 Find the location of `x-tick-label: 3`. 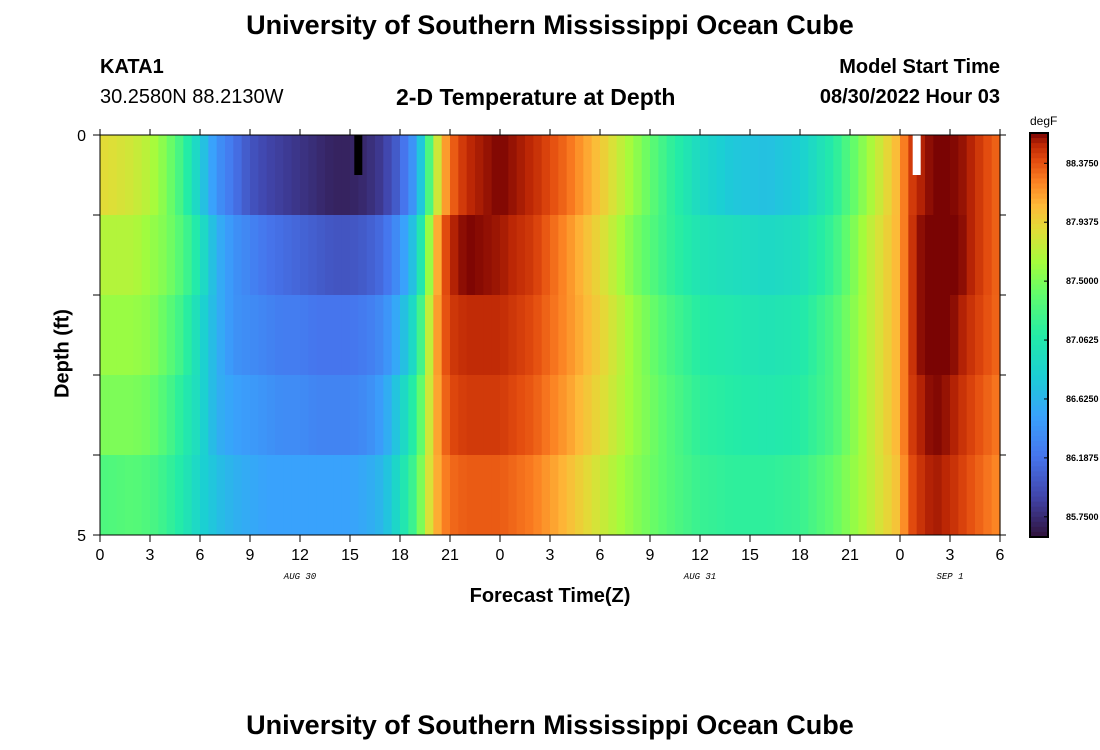

x-tick-label: 3 is located at coordinates (150, 555).